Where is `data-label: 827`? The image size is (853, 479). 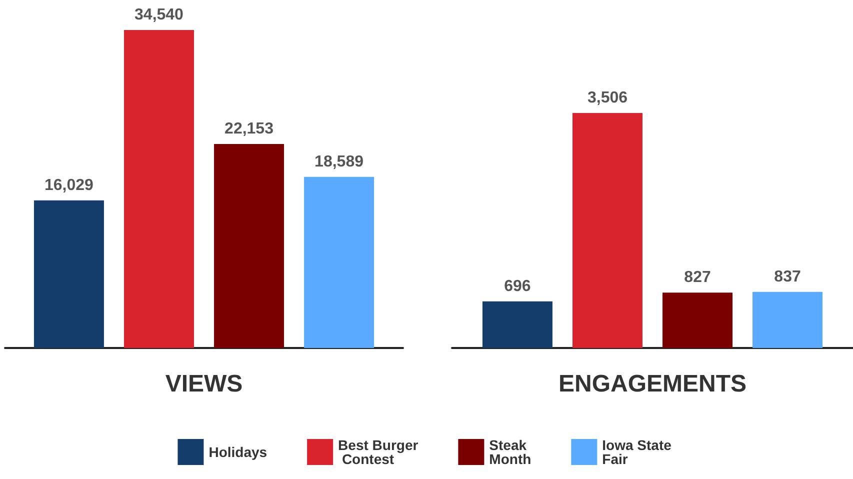
data-label: 827 is located at coordinates (697, 277).